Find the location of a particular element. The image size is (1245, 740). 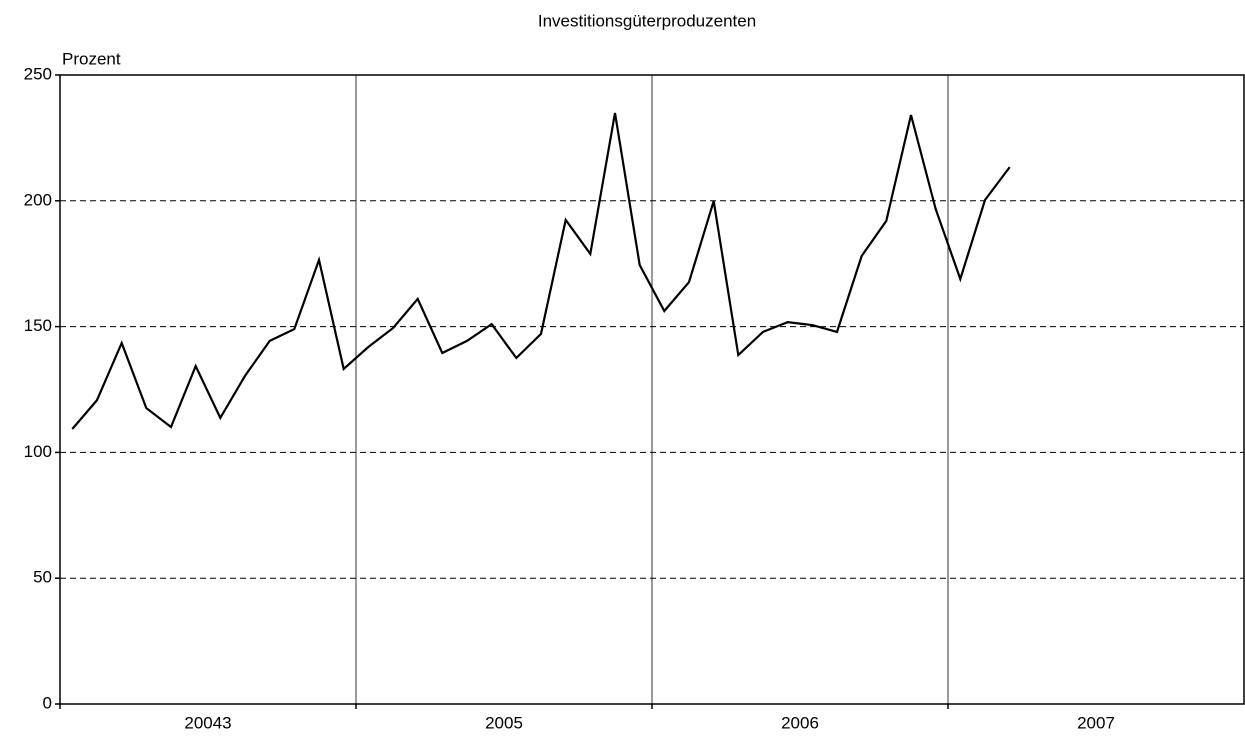

x-tick-label: 2007 is located at coordinates (1096, 722).